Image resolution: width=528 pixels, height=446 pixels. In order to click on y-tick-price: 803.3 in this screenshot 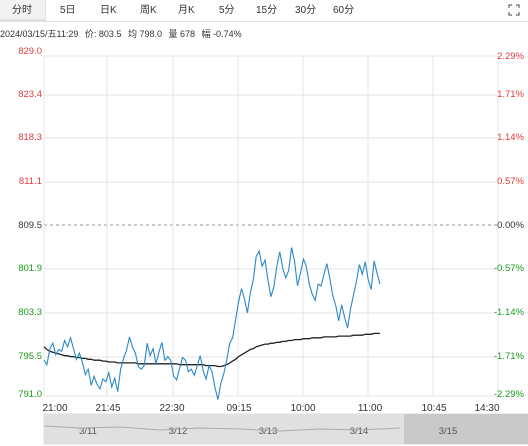, I will do `click(30, 312)`.